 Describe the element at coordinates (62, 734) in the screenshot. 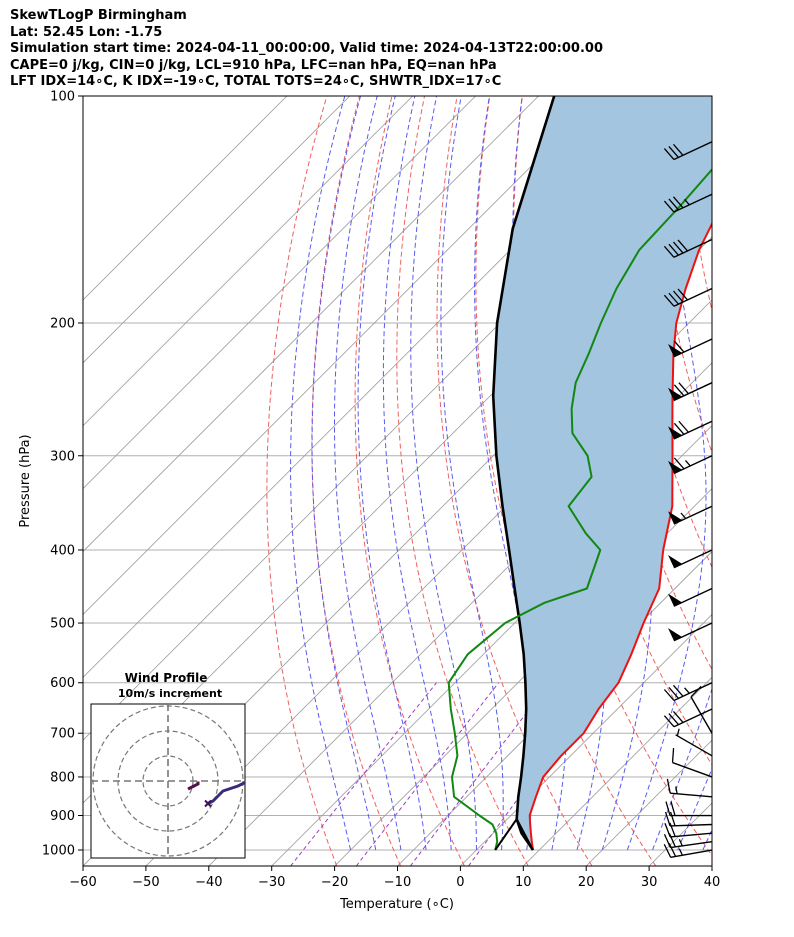

I see `y-tick-label: 700` at that location.